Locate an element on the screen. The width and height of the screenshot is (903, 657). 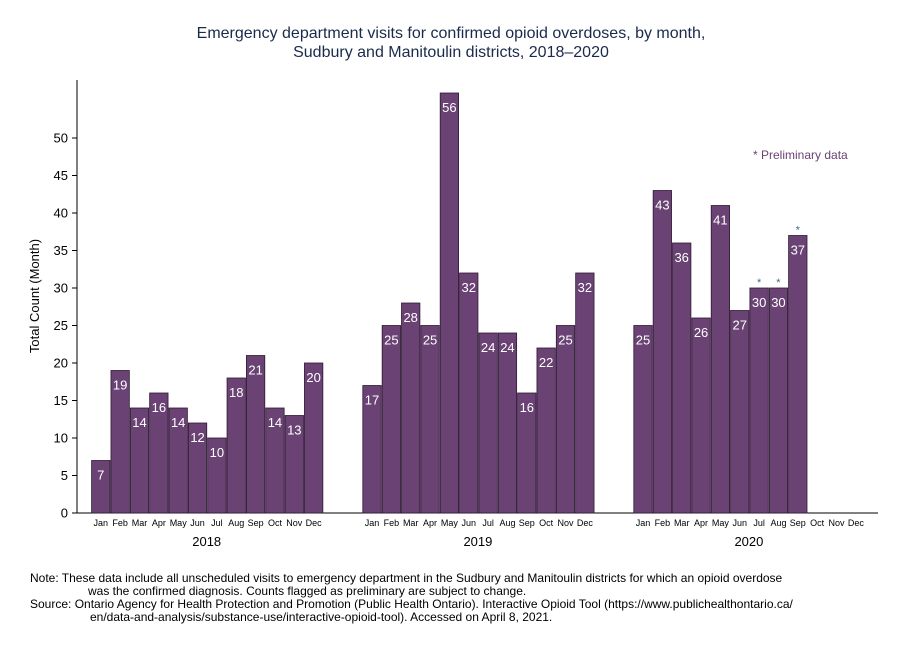
y-axis-label: Total Count (Month) is located at coordinates (34, 296).